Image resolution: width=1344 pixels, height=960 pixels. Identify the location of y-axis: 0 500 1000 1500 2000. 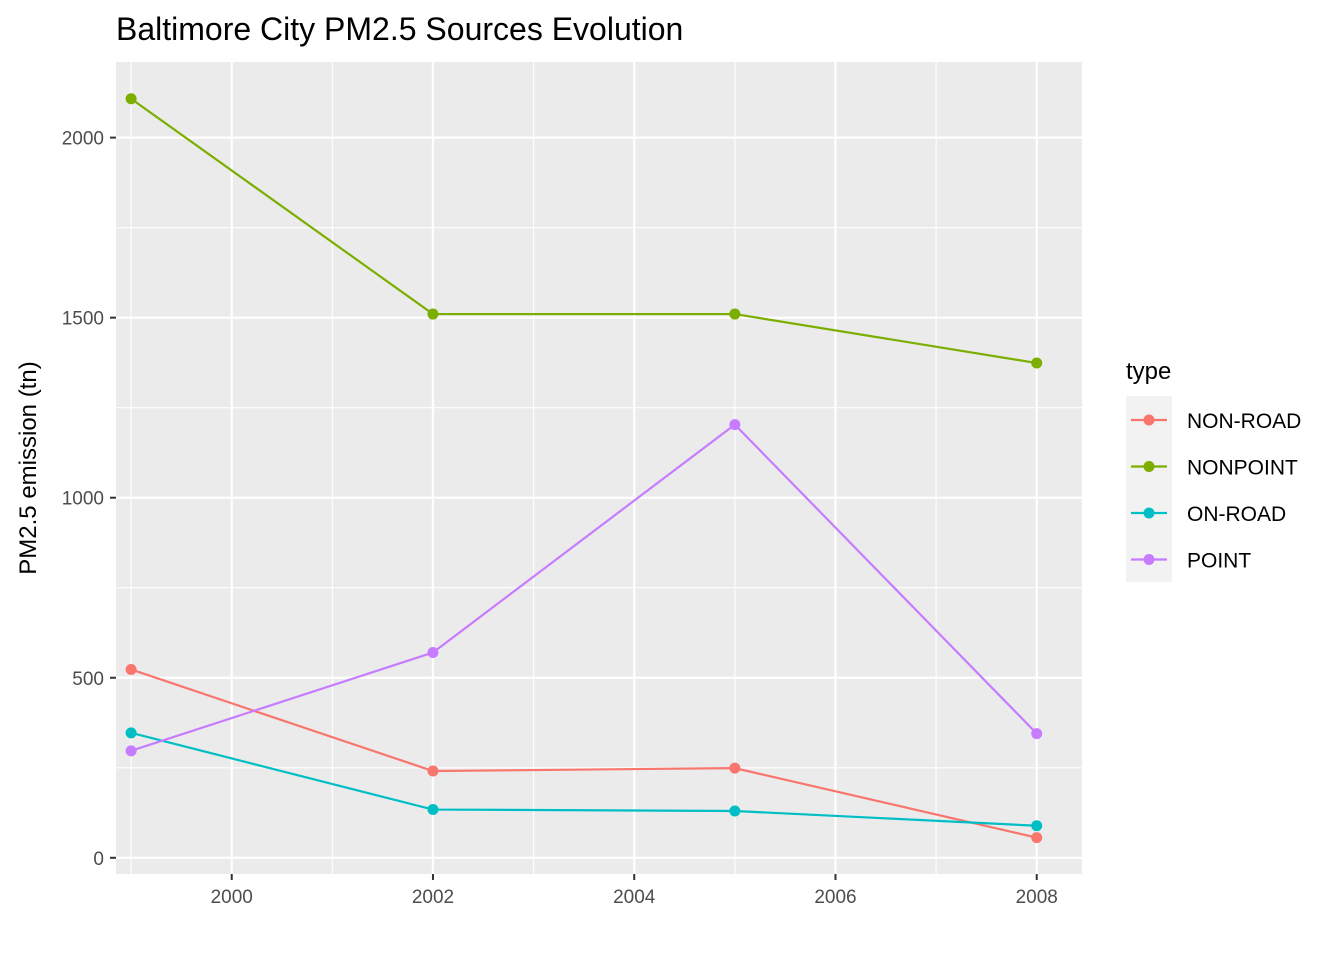
(89, 499).